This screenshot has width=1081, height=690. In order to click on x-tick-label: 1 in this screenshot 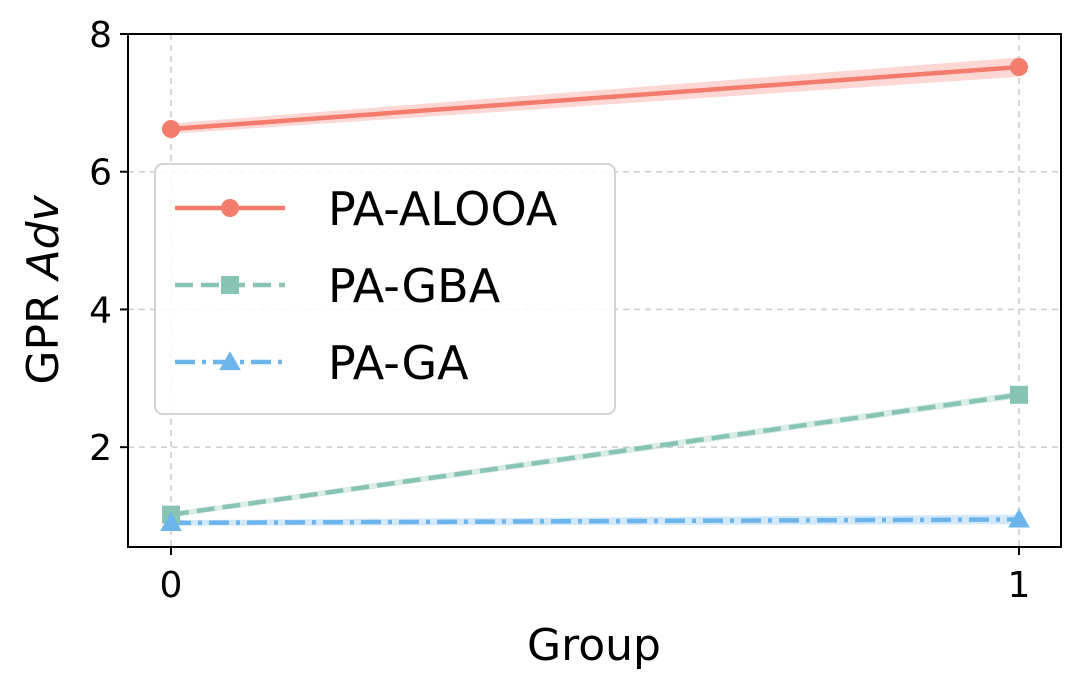, I will do `click(1019, 585)`.